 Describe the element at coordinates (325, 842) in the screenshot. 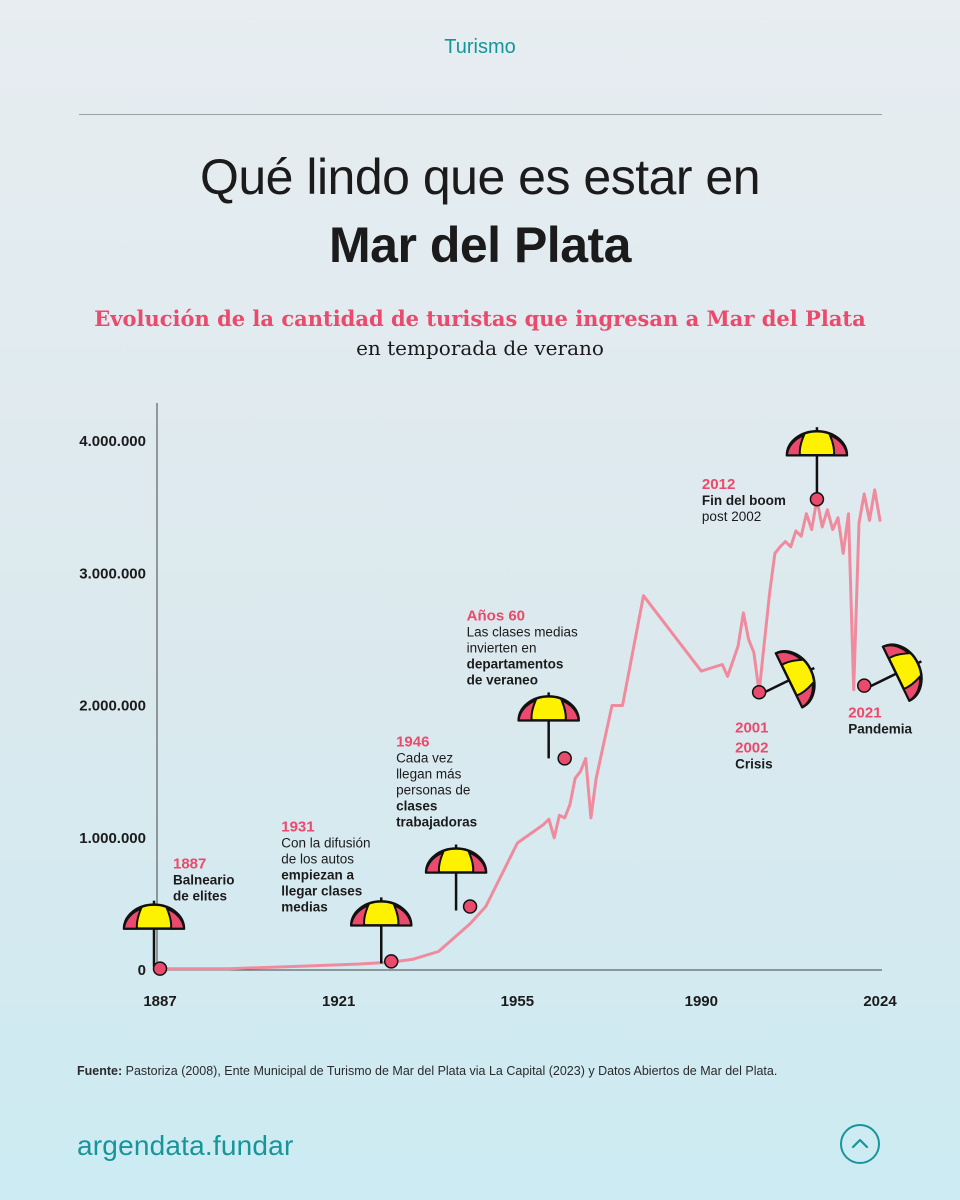

I see `annotation-text: Con la difusión` at that location.